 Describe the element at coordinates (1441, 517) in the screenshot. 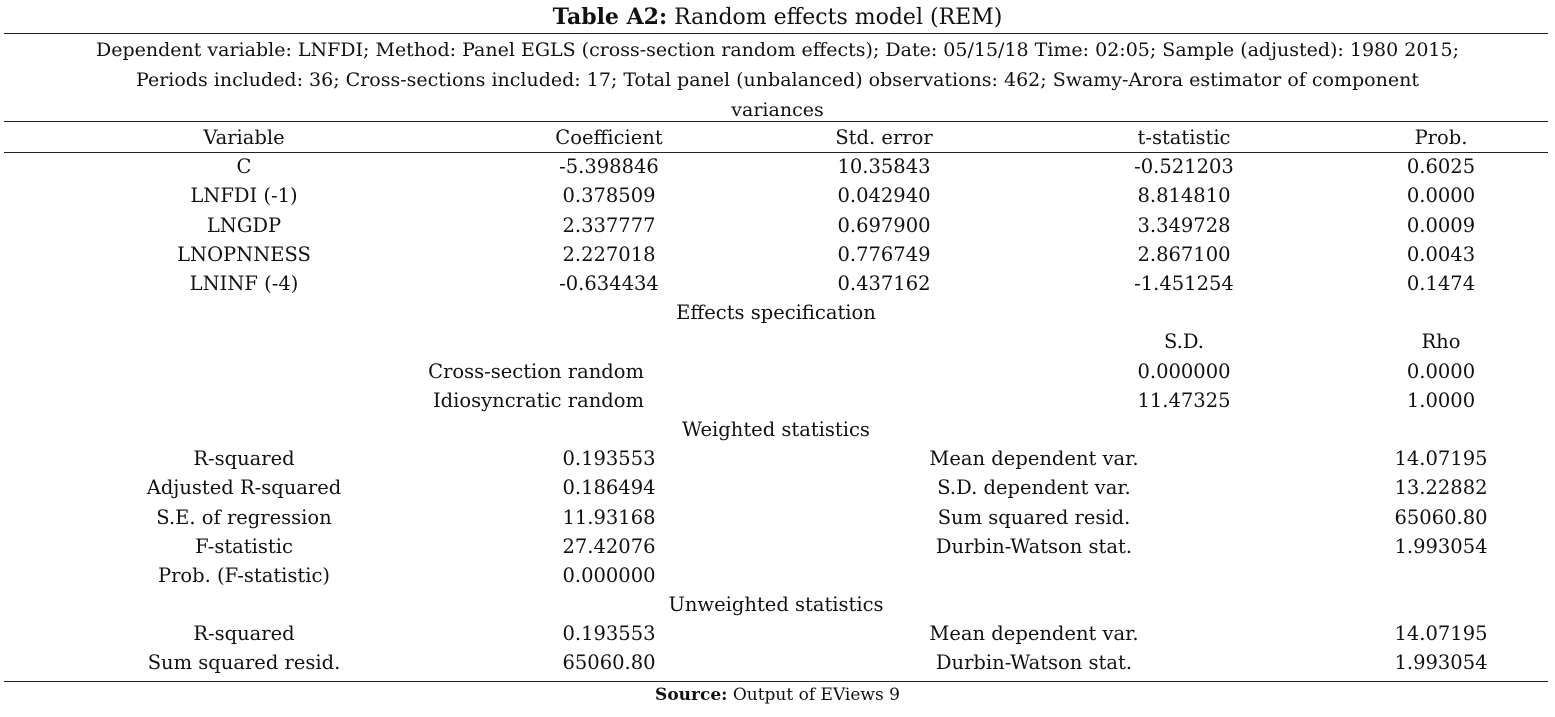

I see `stat-value2-cell: 65060.80` at that location.